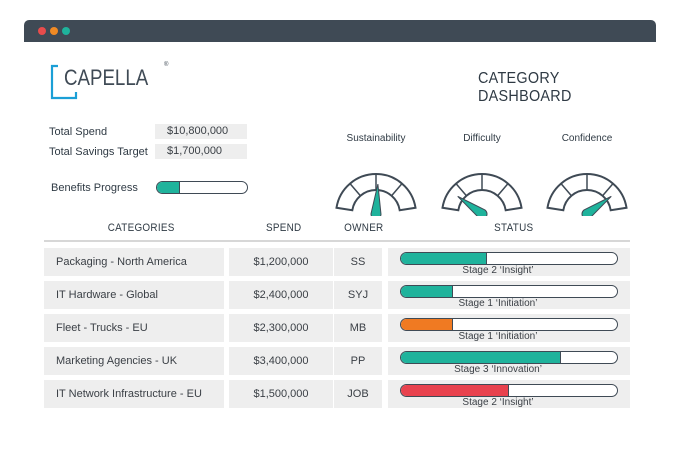 This screenshot has height=450, width=678. I want to click on gauge-confidence-dial, so click(587, 194).